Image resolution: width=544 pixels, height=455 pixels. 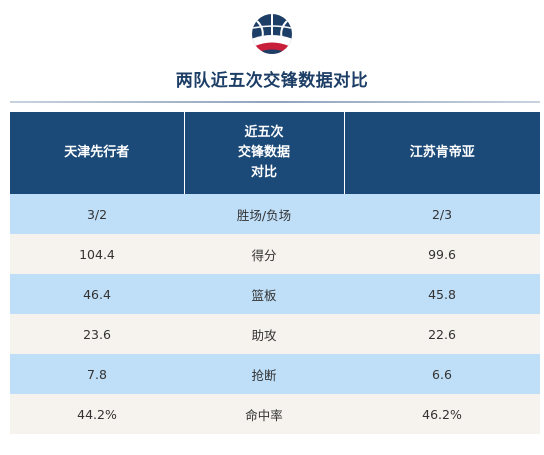 I want to click on team-a-value: 44.2%, so click(x=97, y=414).